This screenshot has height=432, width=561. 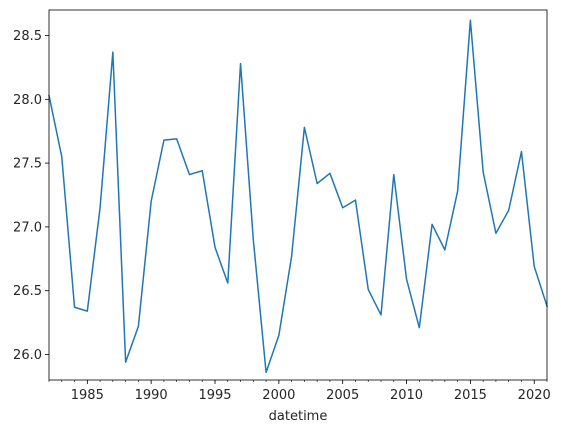 I want to click on x-tick-label: 2005, so click(x=342, y=395).